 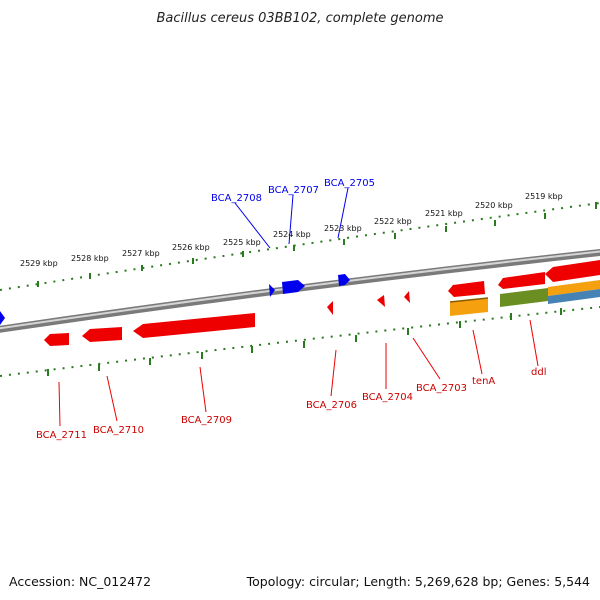 I want to click on gene-arrow-edge-reverse, so click(x=572, y=271).